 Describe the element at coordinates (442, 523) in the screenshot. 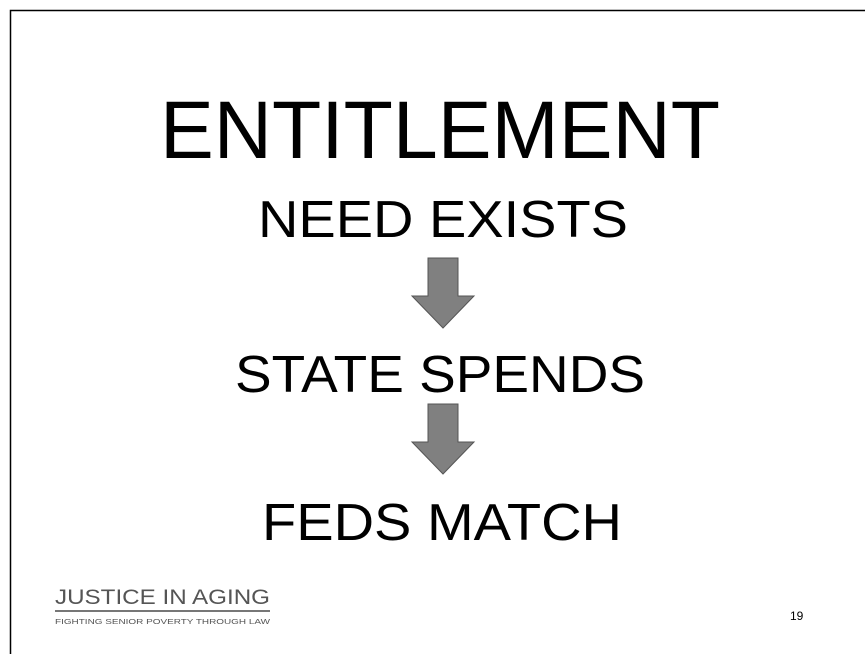

I see `step-text: FEDS MATCH` at that location.